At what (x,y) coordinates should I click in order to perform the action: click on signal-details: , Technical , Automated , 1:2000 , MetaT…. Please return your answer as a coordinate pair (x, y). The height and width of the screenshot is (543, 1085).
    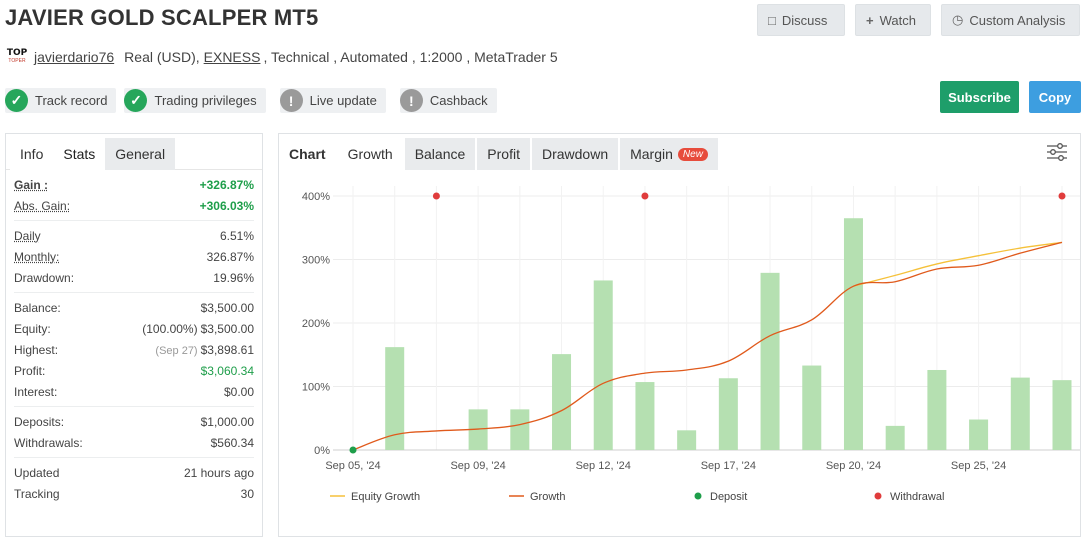
    Looking at the image, I should click on (410, 57).